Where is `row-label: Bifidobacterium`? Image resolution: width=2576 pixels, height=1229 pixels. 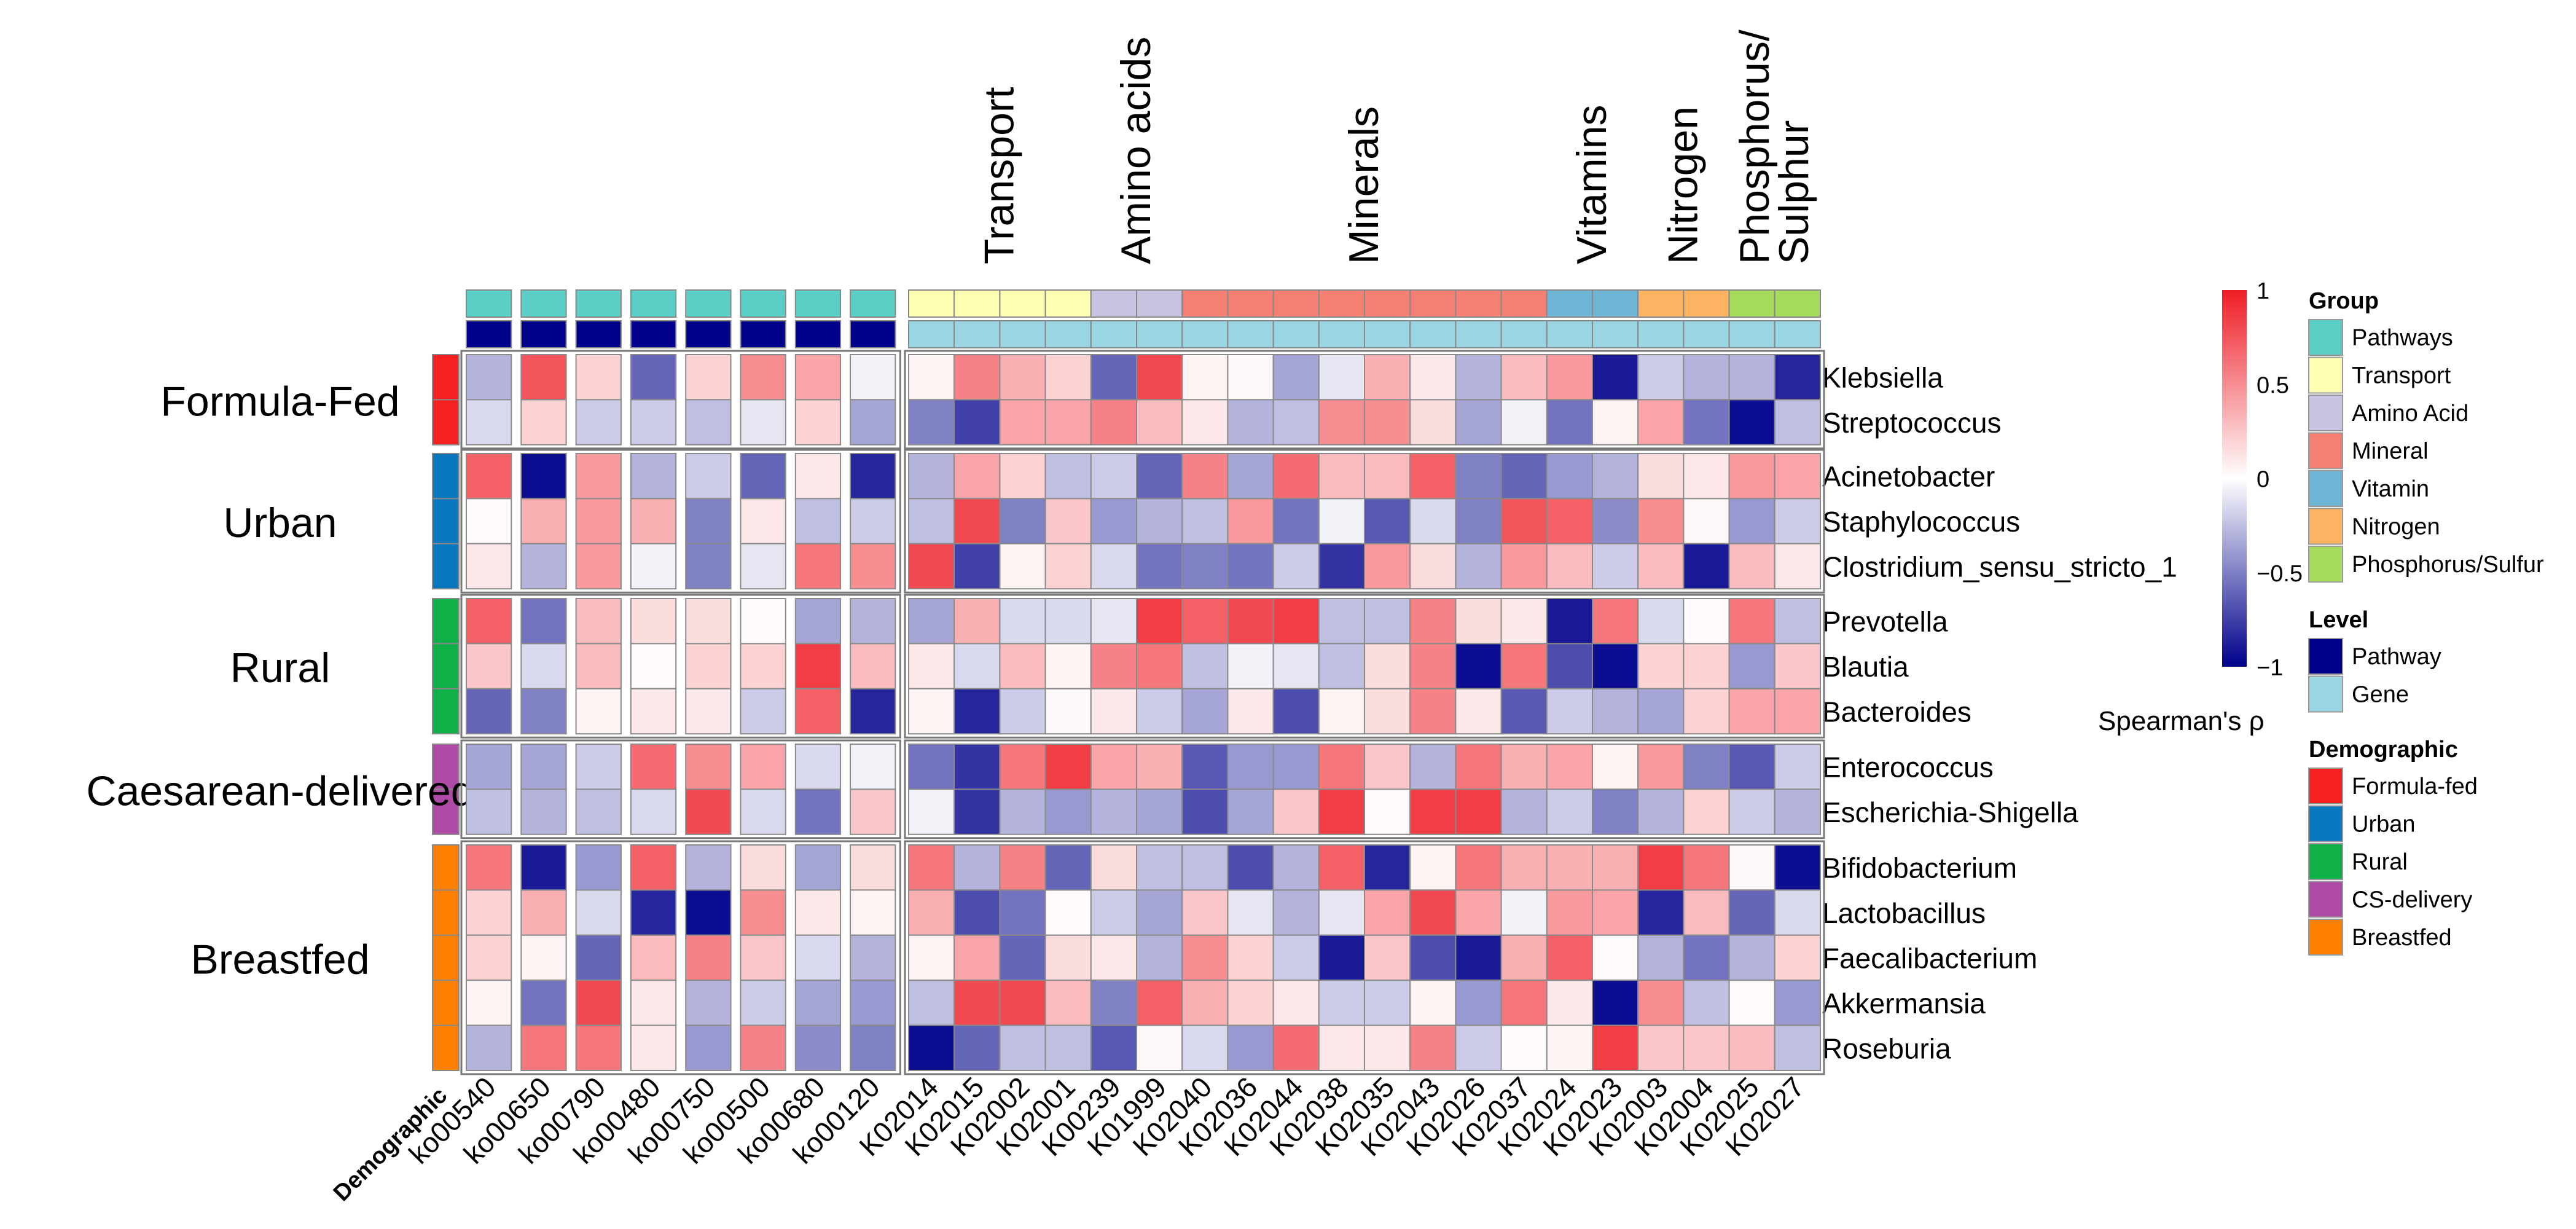 row-label: Bifidobacterium is located at coordinates (1920, 868).